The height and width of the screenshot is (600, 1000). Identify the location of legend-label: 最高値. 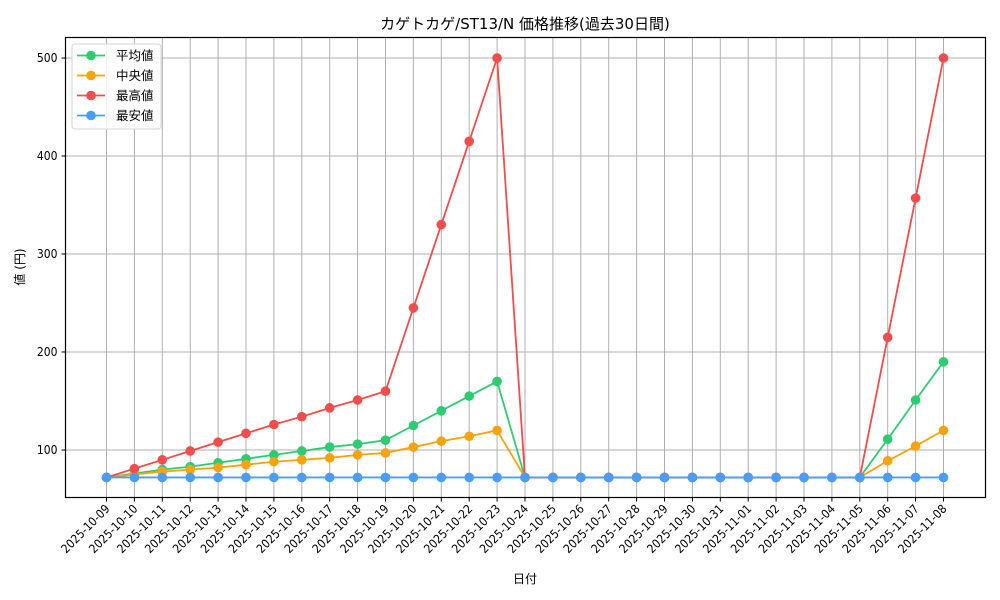
(135, 95).